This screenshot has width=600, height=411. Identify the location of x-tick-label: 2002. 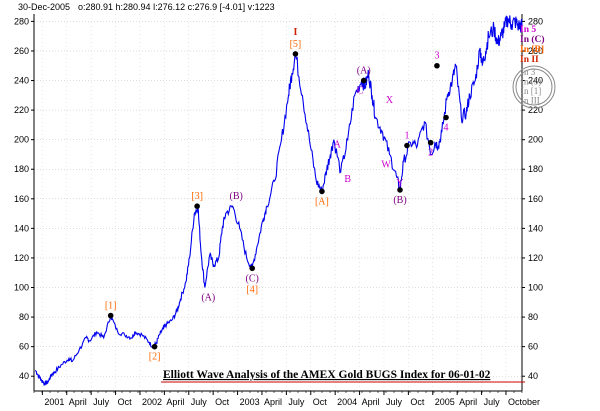
(152, 402).